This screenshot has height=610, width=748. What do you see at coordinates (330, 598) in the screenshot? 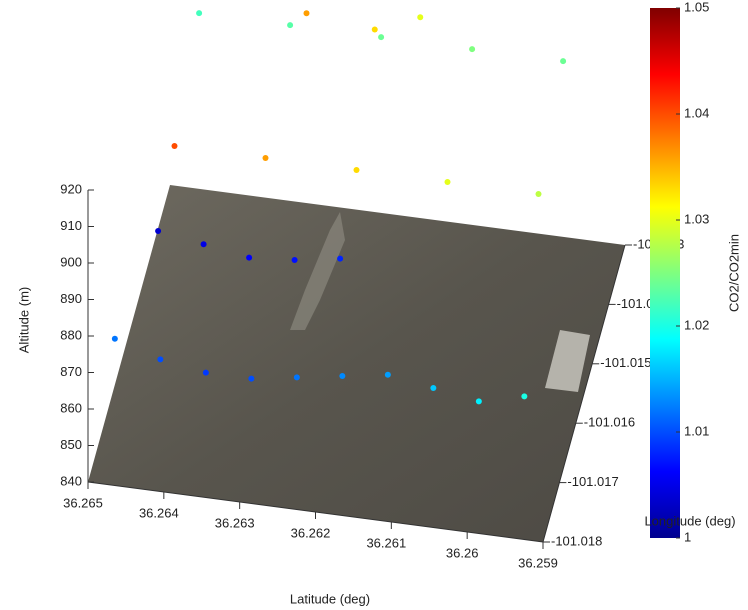
I see `x-axis-label: Latitude (deg)` at bounding box center [330, 598].